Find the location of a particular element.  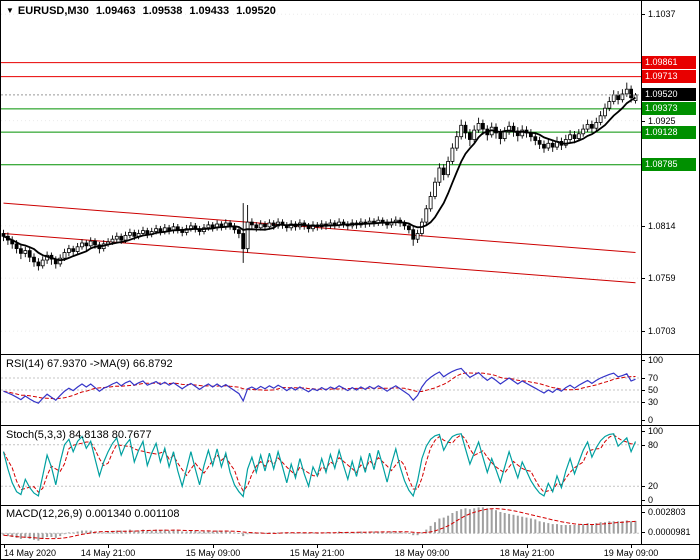

stochastic-plot is located at coordinates (321, 465).